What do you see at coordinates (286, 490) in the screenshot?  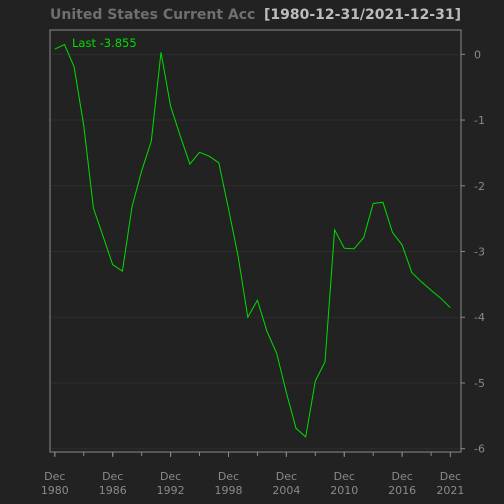 I see `x-tick-label-year: 2004` at bounding box center [286, 490].